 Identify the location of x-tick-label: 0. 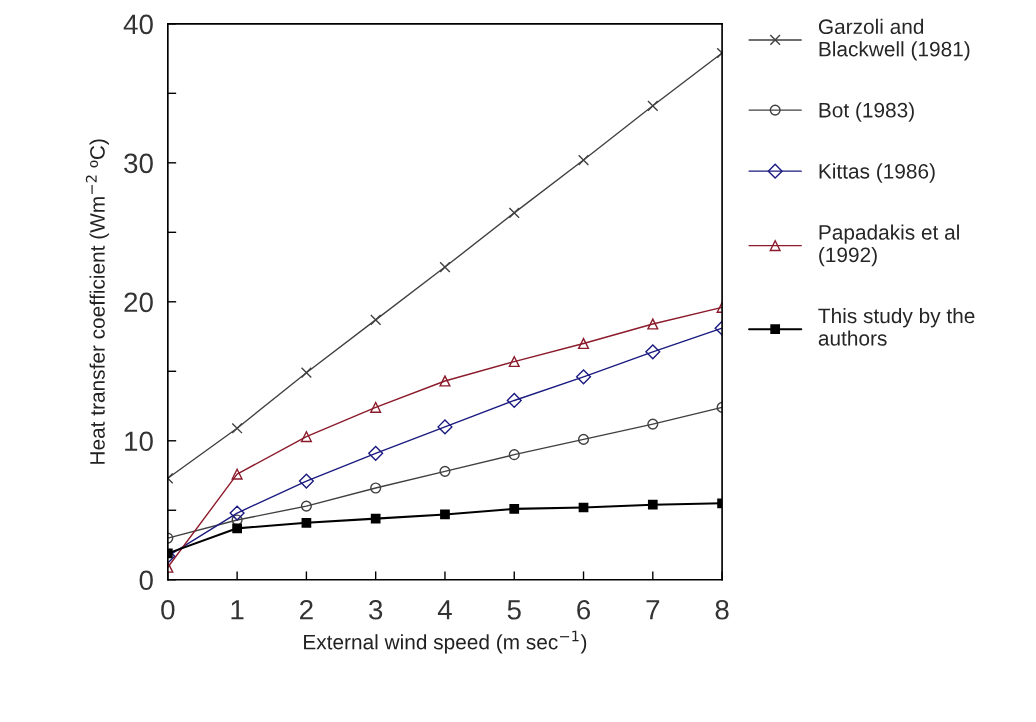
(168, 609).